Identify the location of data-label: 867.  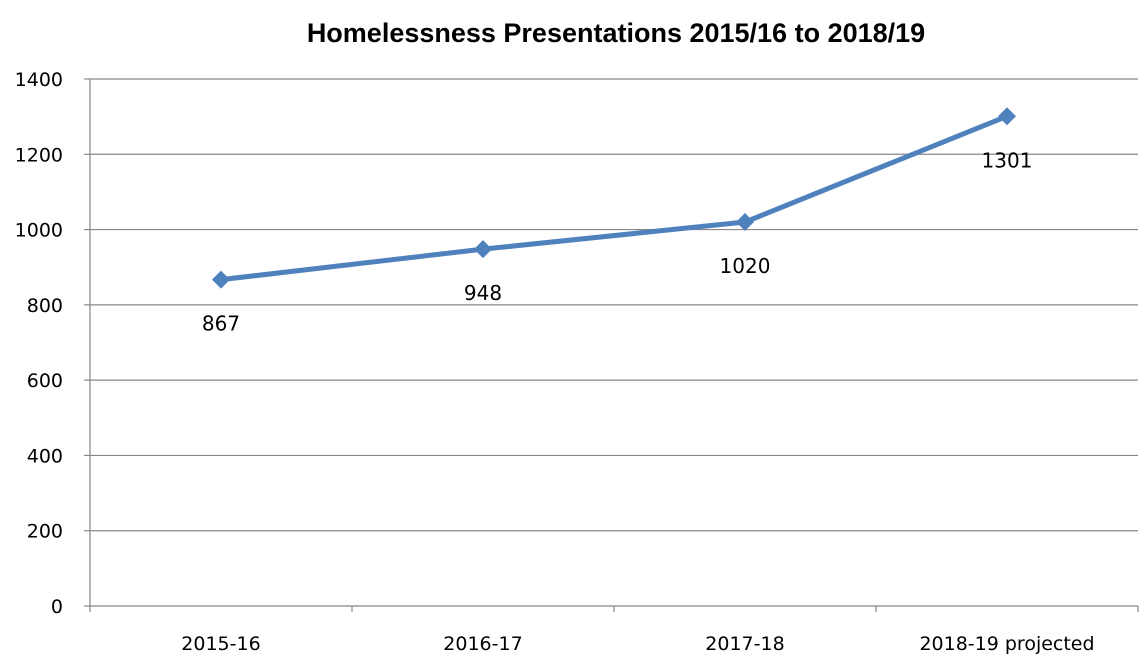
(221, 324).